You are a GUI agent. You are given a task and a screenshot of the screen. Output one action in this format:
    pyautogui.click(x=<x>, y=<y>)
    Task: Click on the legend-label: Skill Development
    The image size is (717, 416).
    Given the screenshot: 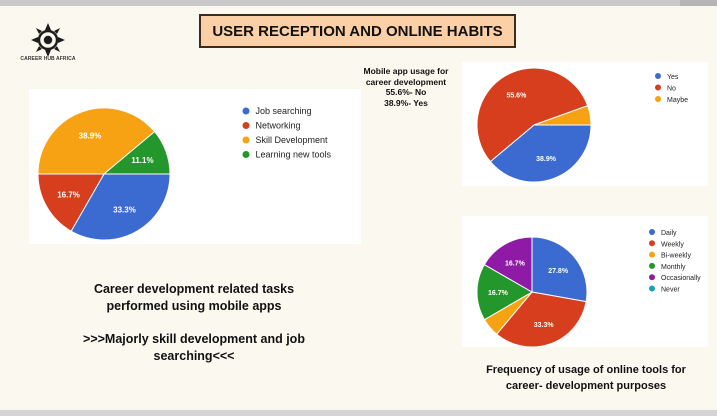 What is the action you would take?
    pyautogui.click(x=292, y=140)
    